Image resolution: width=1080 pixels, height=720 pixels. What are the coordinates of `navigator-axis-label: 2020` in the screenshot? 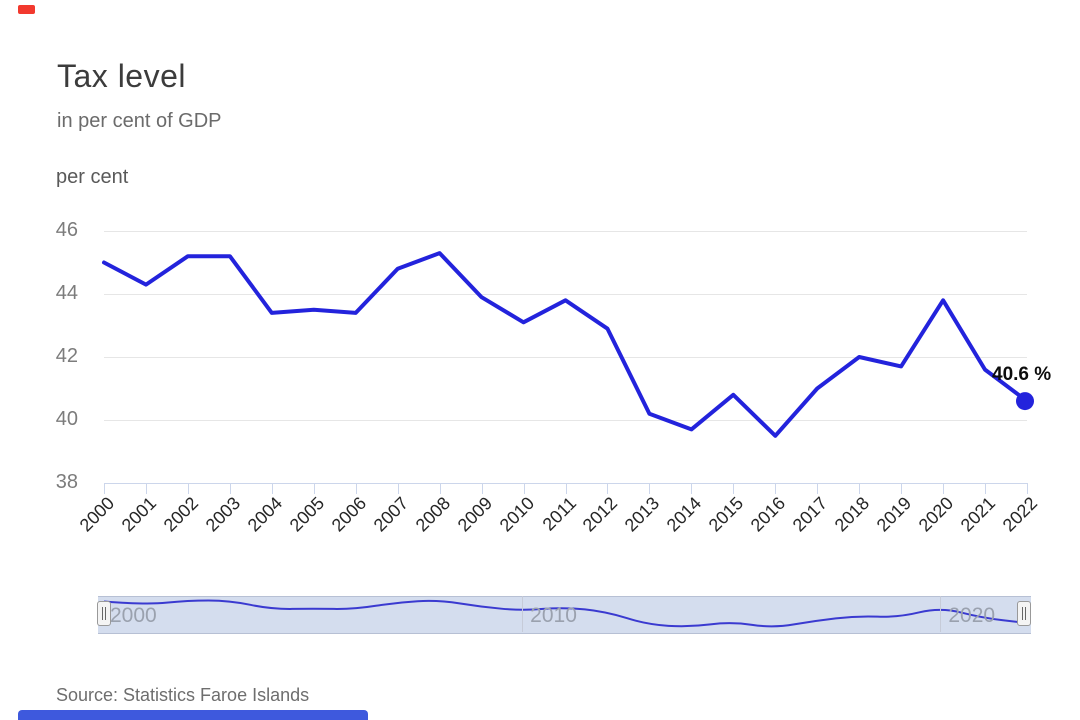 It's located at (972, 615).